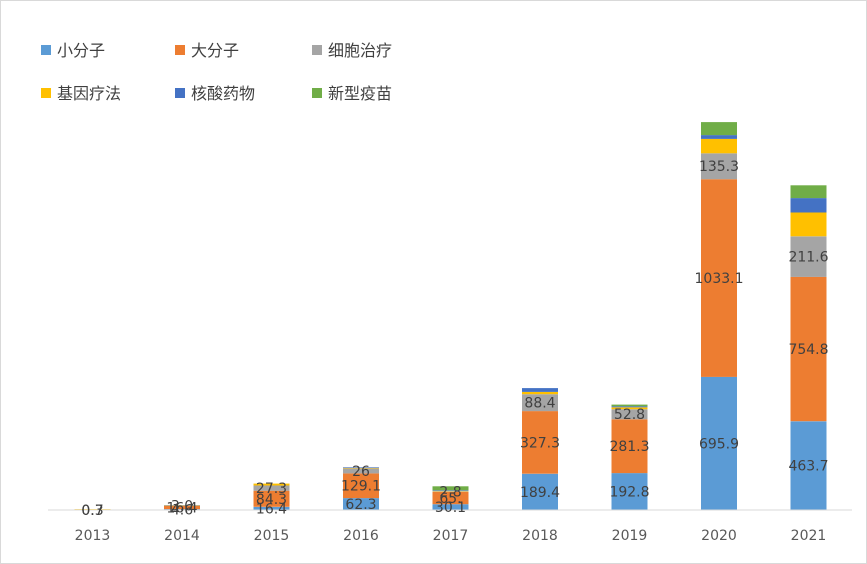  What do you see at coordinates (361, 536) in the screenshot?
I see `x-tick-label: 2016` at bounding box center [361, 536].